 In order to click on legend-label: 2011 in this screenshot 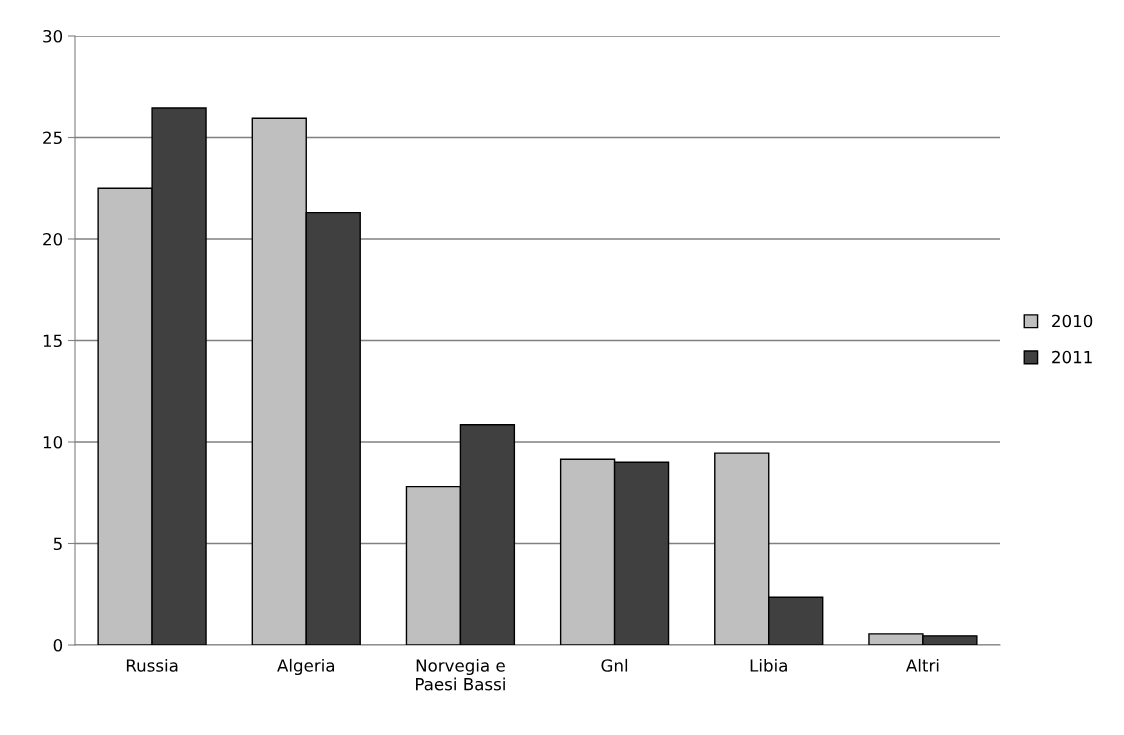, I will do `click(1072, 357)`.